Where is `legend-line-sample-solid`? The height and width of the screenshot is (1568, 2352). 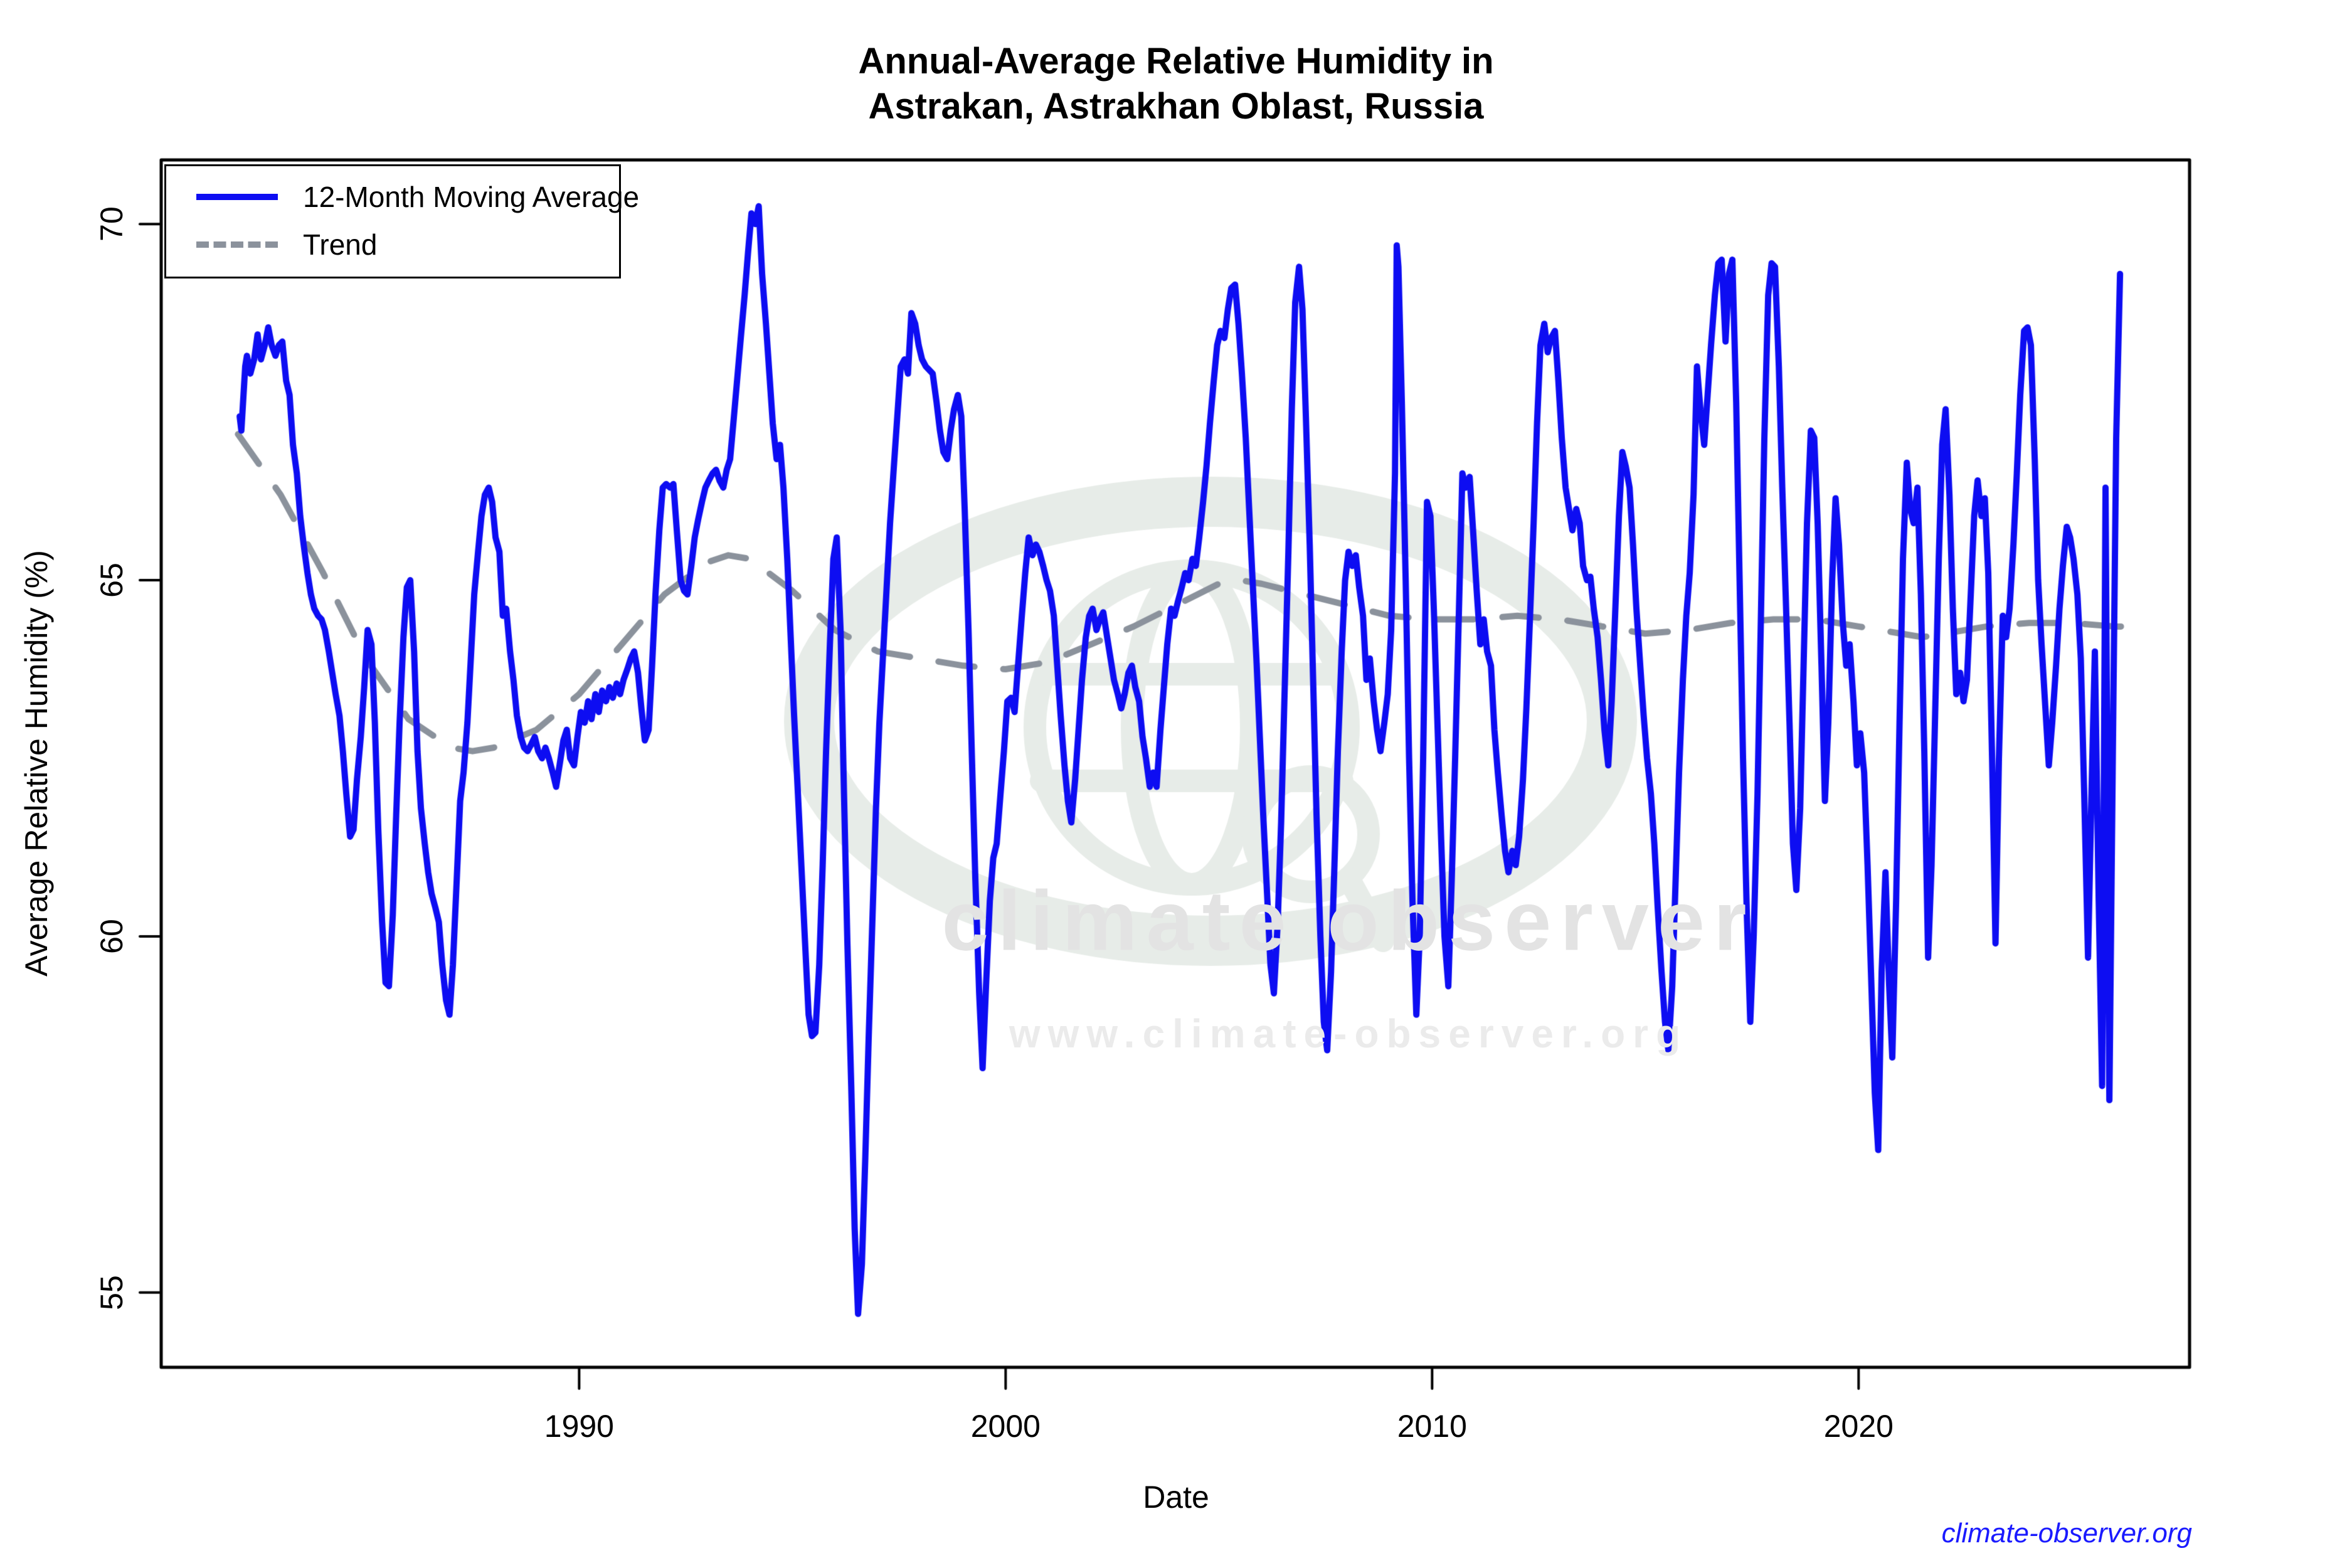 legend-line-sample-solid is located at coordinates (237, 197).